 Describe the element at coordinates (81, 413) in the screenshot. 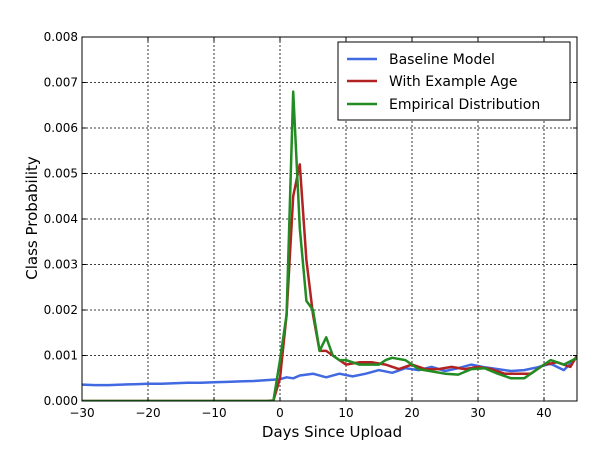

I see `x-tick-label: −30` at that location.